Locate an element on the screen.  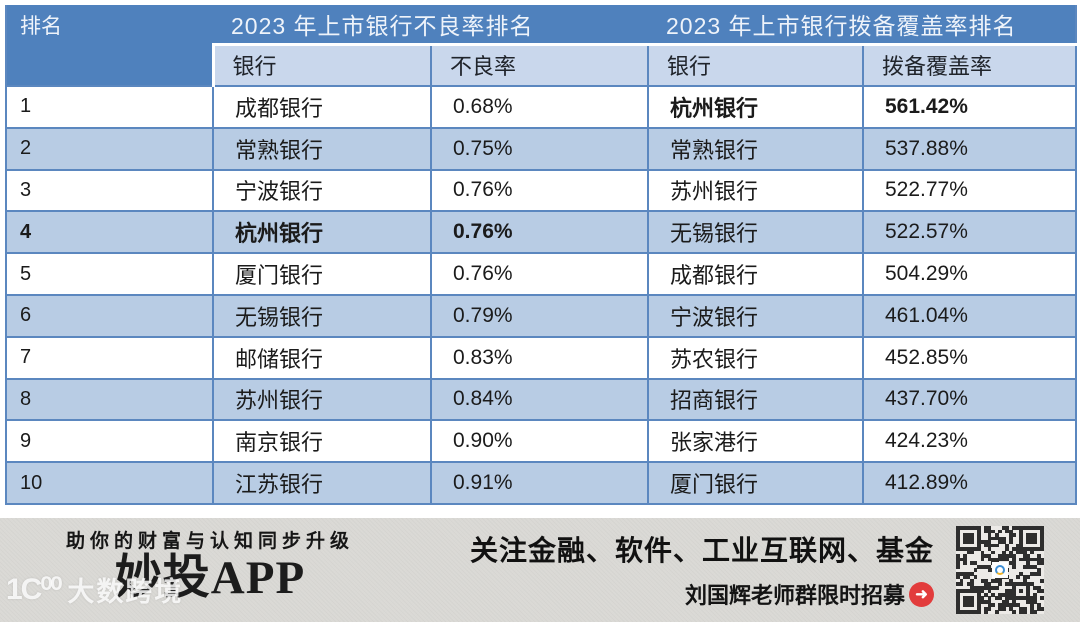
rank-cell: 4 is located at coordinates (109, 232).